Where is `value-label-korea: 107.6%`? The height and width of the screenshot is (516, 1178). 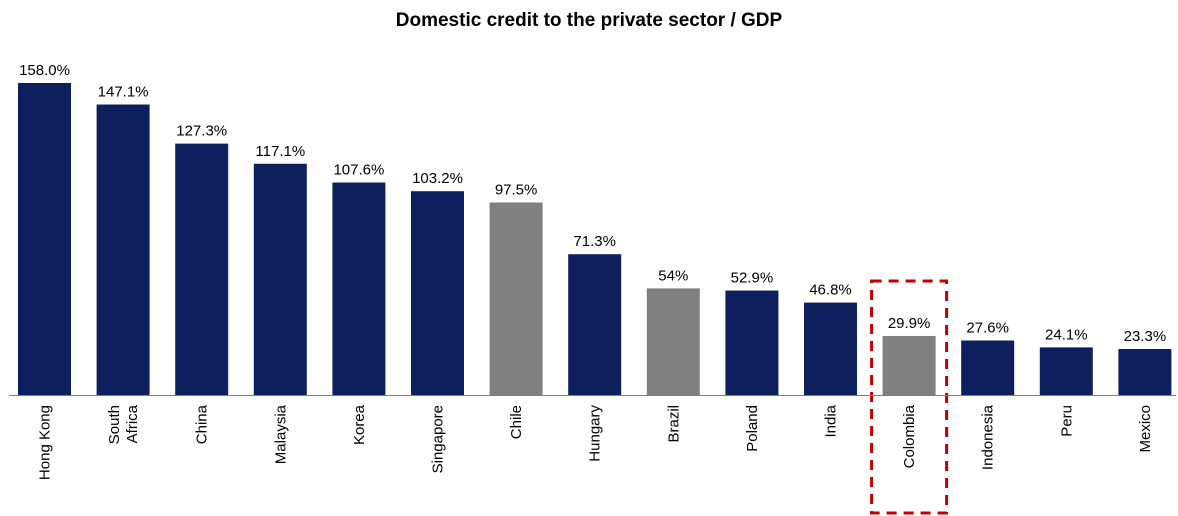 value-label-korea: 107.6% is located at coordinates (358, 170).